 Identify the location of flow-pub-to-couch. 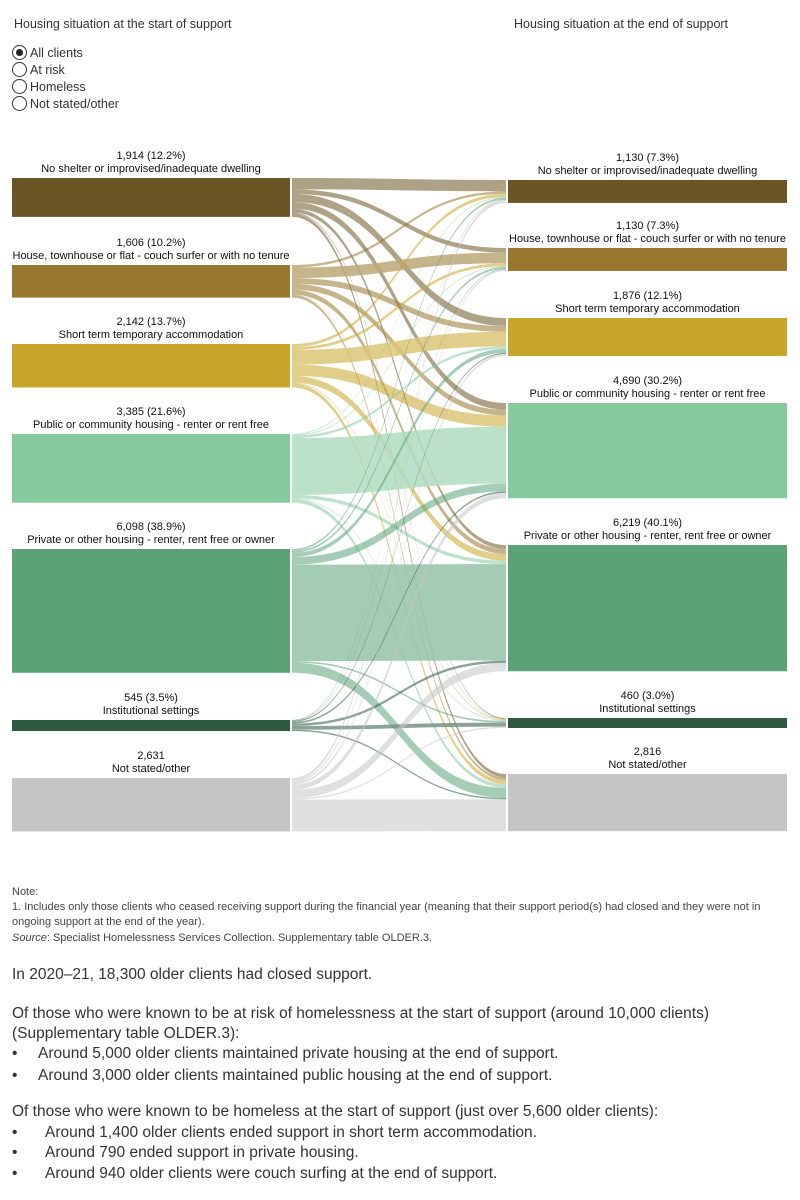
(399, 351).